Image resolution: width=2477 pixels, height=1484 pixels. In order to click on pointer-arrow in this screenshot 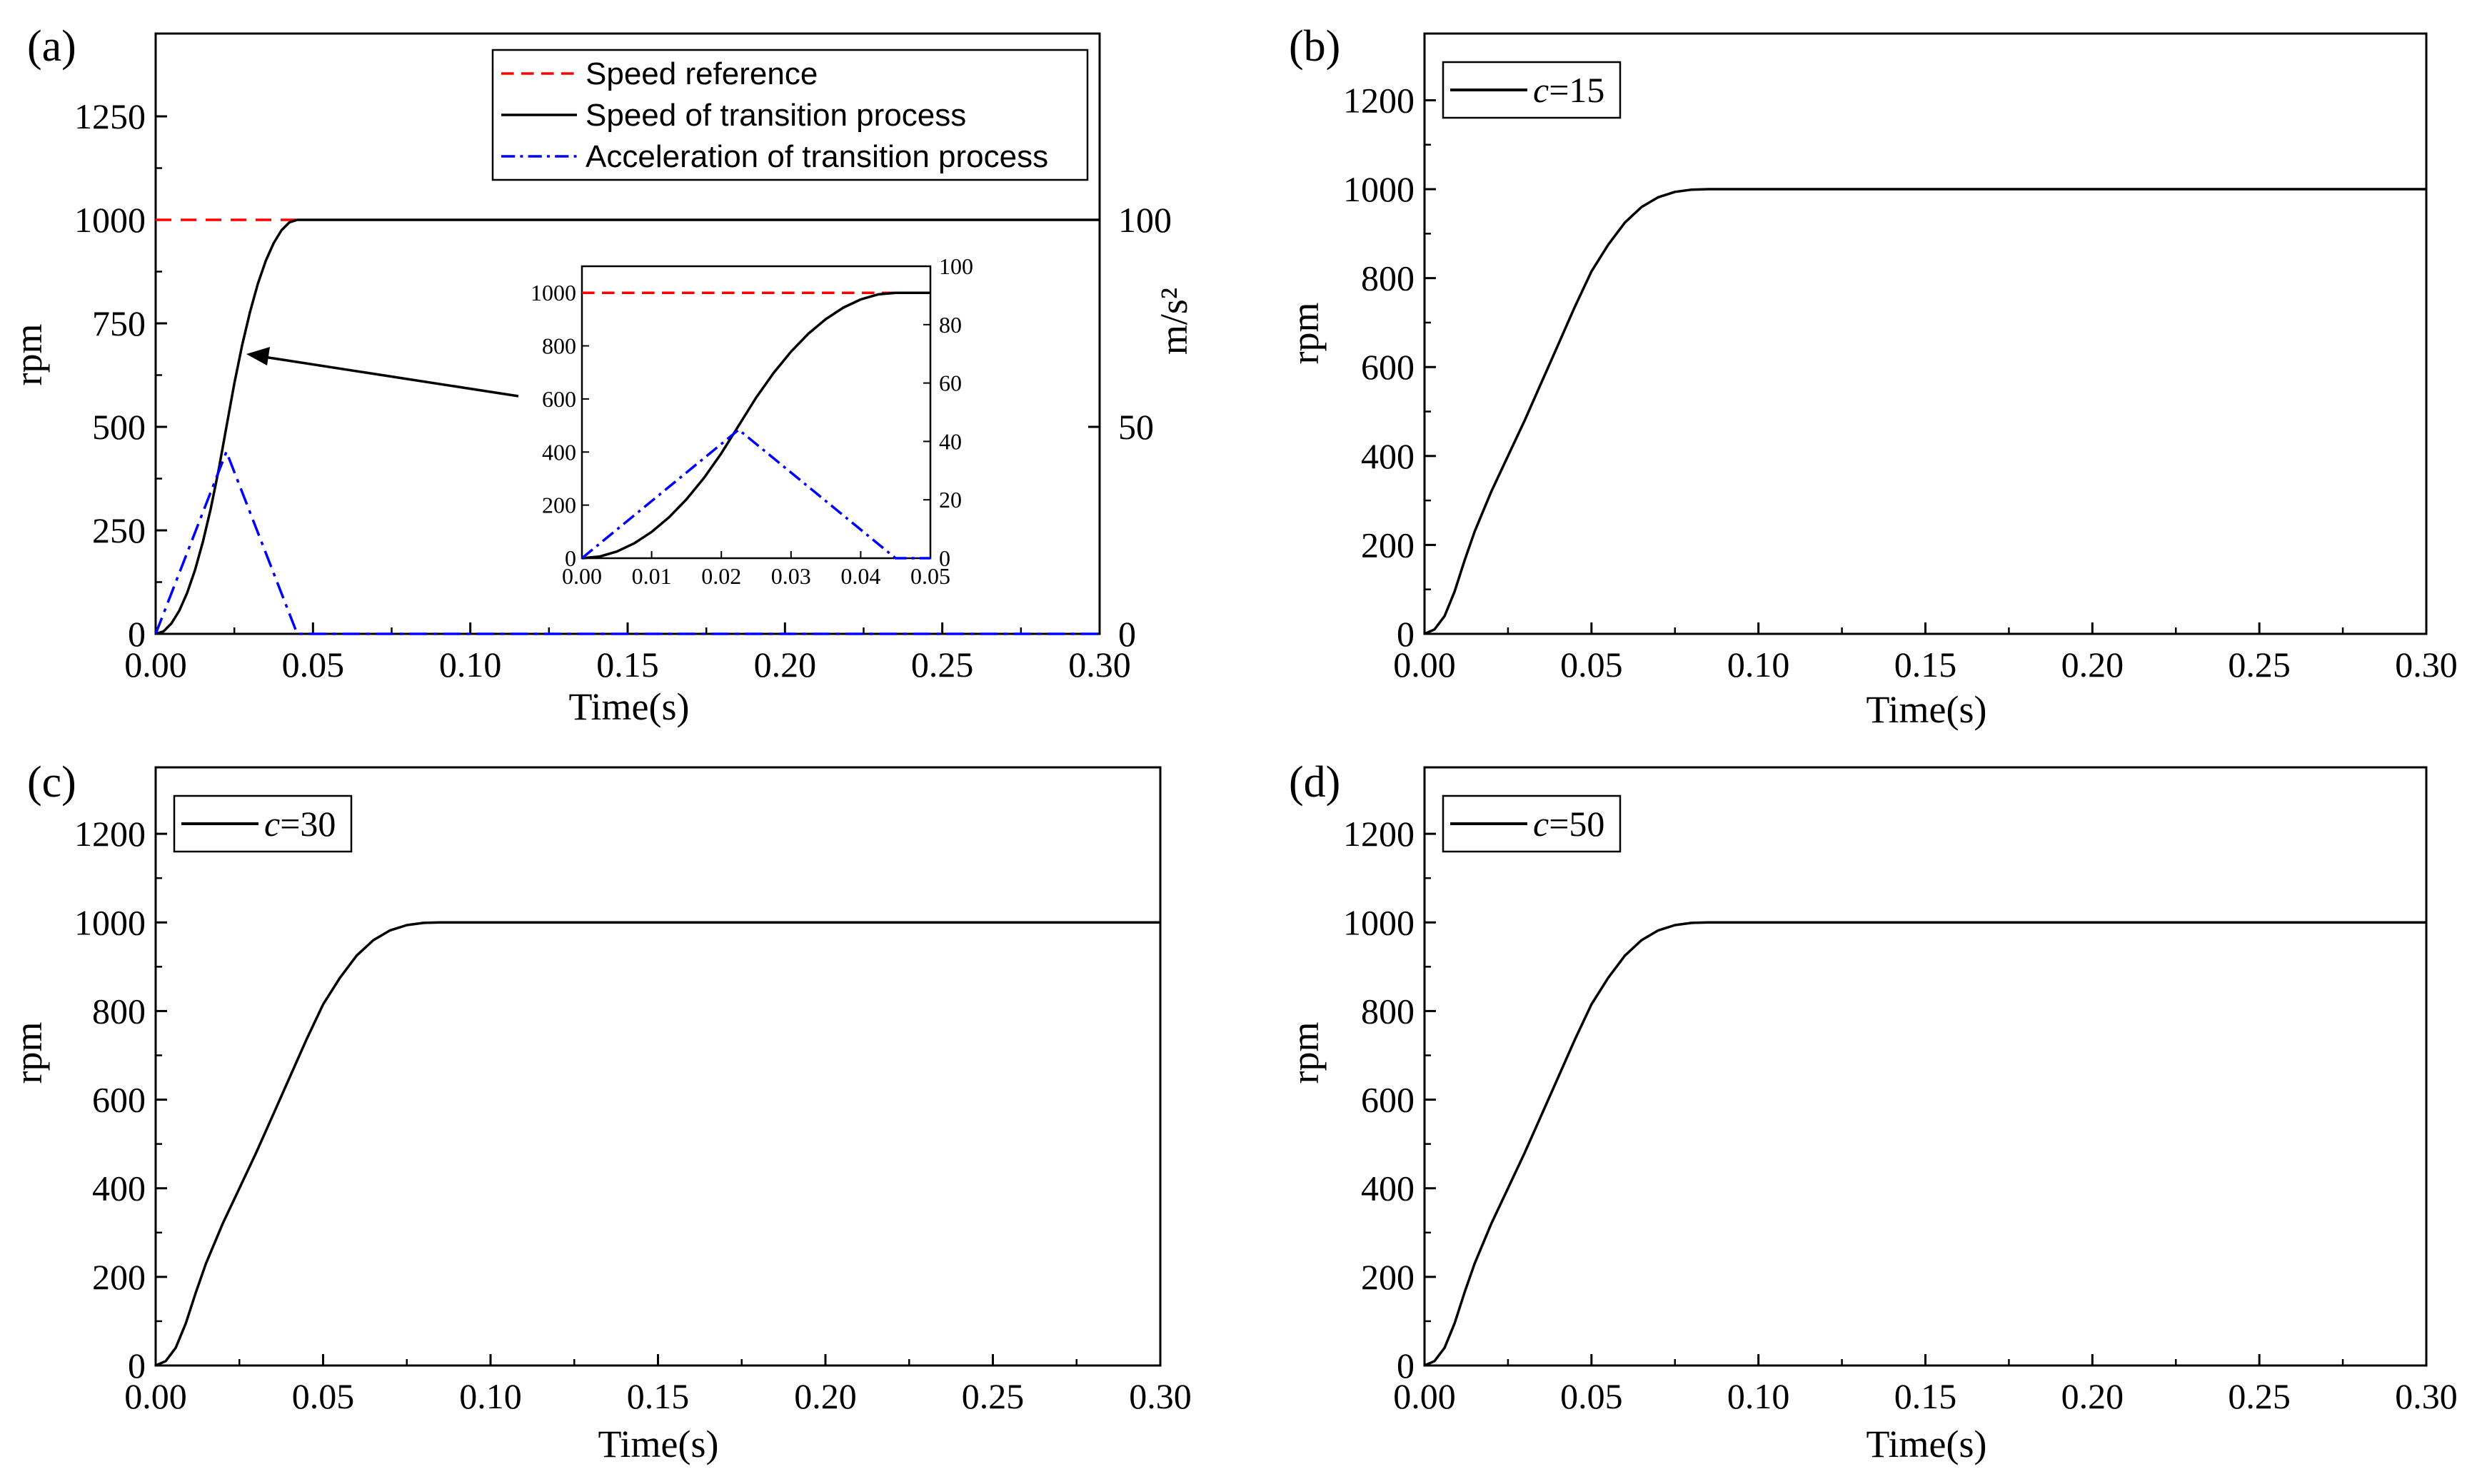, I will do `click(382, 372)`.